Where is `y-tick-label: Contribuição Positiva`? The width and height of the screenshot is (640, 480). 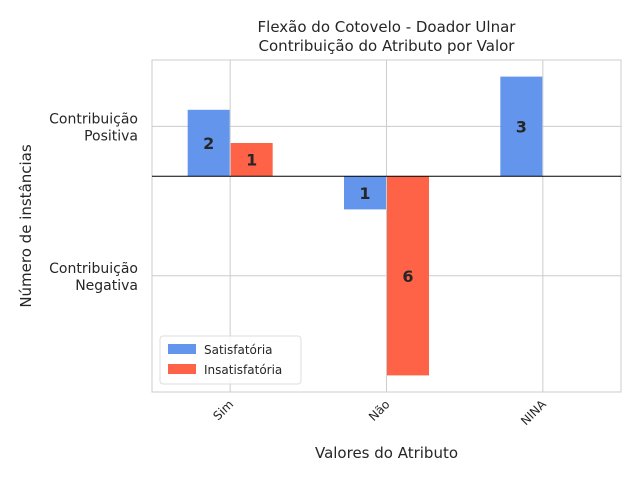 y-tick-label: Contribuição Positiva is located at coordinates (93, 127).